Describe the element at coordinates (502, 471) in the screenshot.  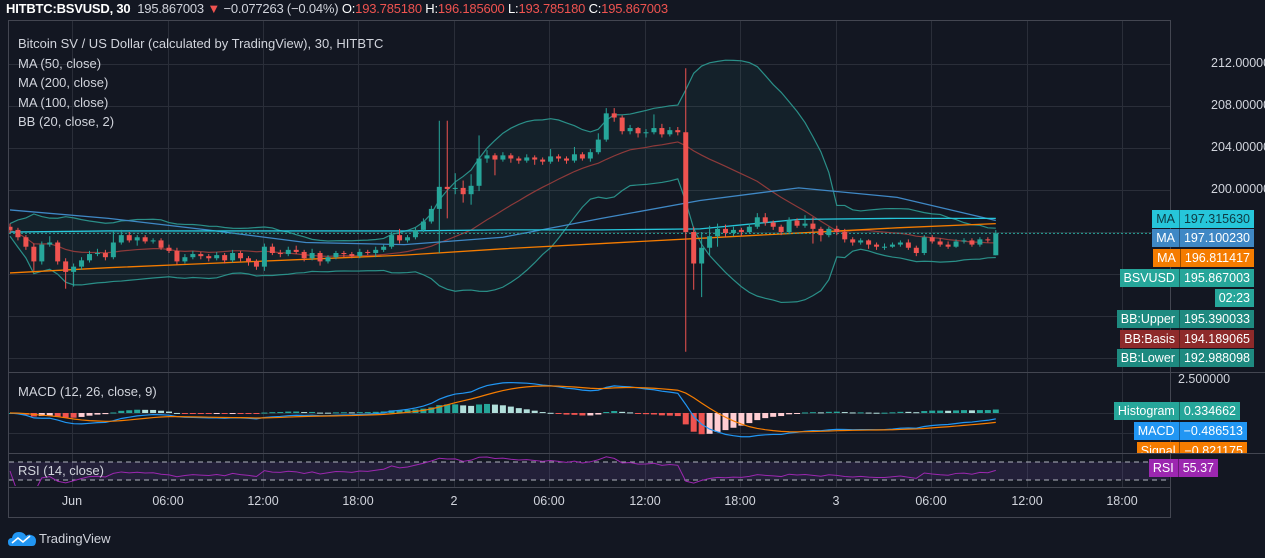
I see `rsi-line` at that location.